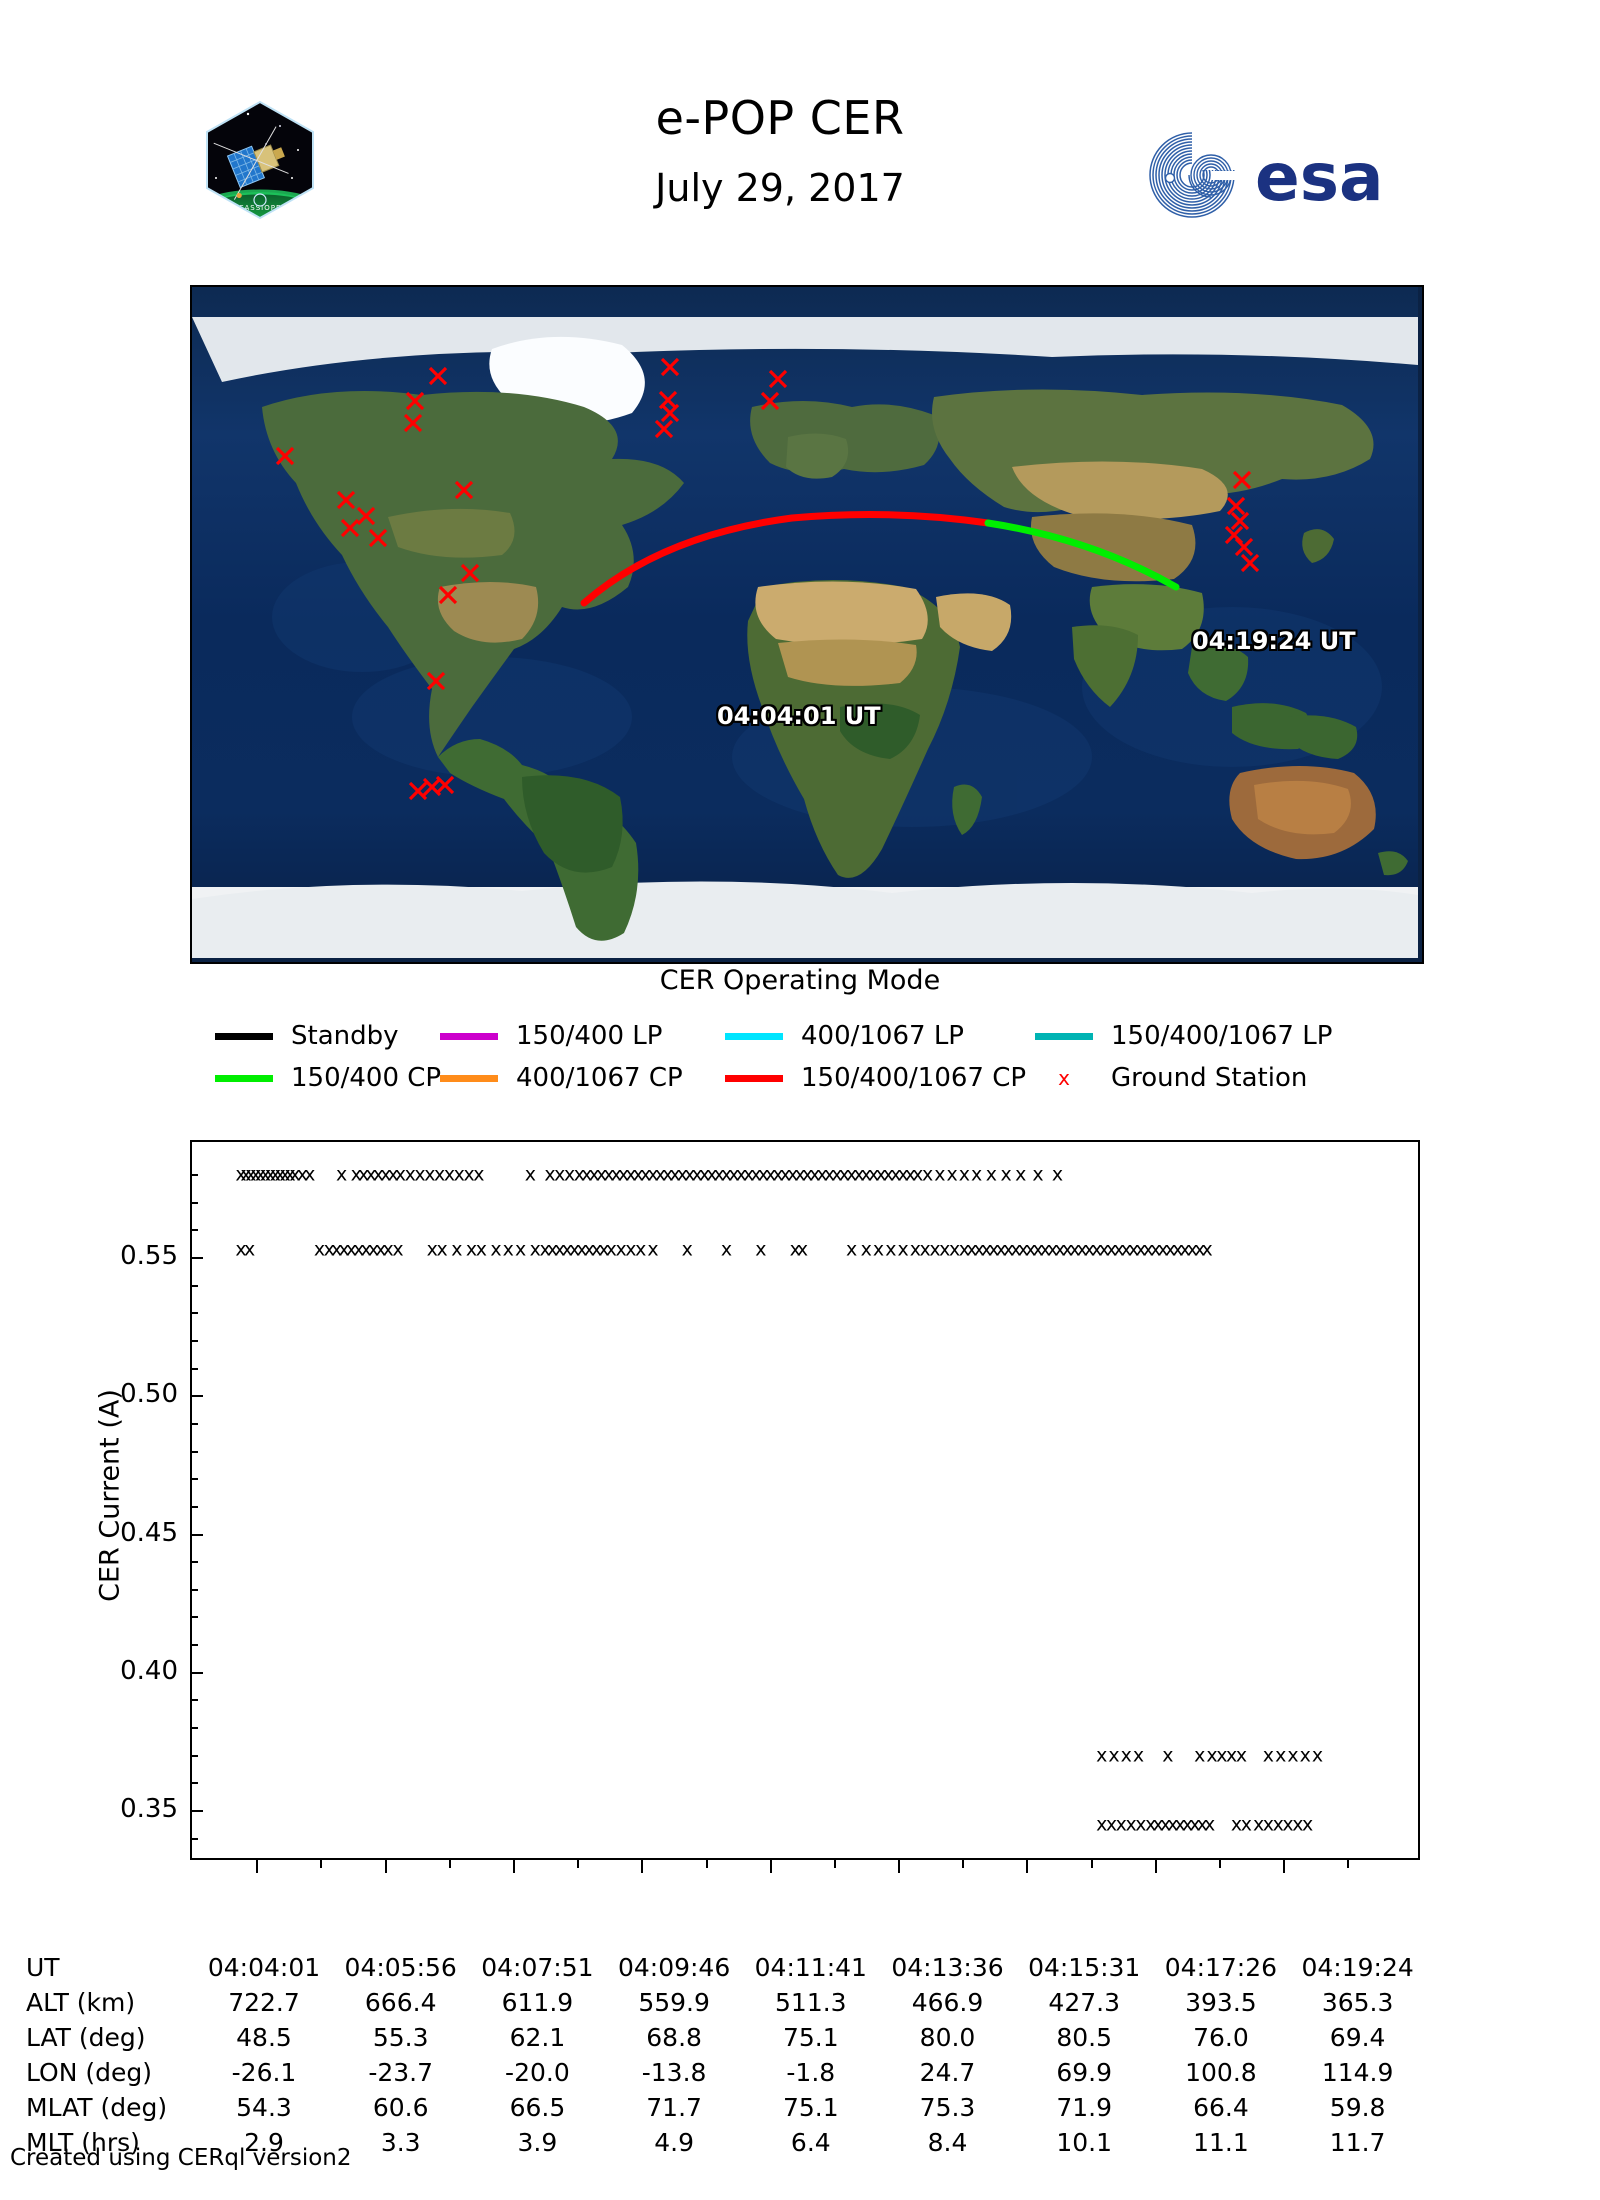 Image resolution: width=1600 pixels, height=2200 pixels. I want to click on page-header: CASSIOPE e-POP CER July 29, 2017, so click(800, 110).